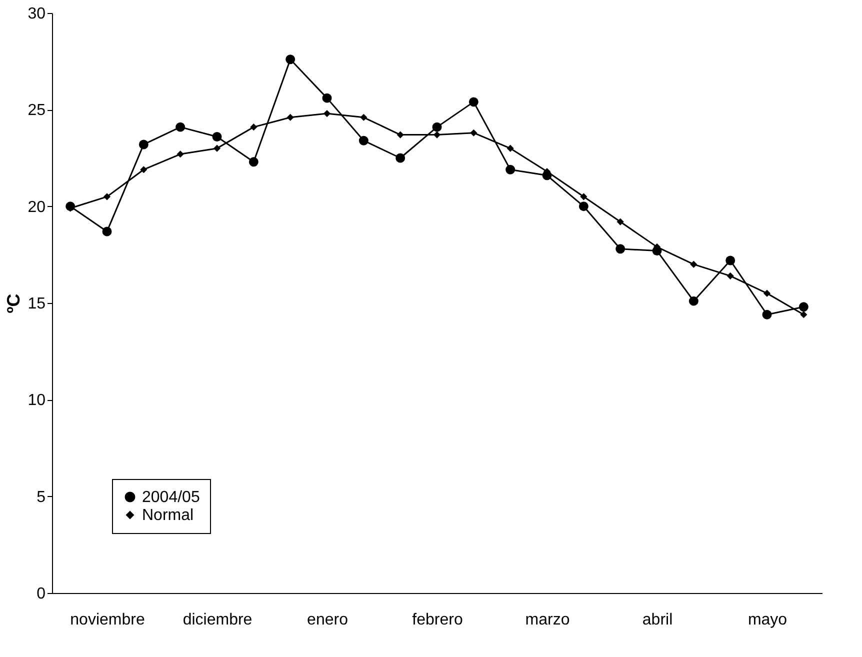 The image size is (862, 657). Describe the element at coordinates (37, 207) in the screenshot. I see `y-tick-label: 20` at that location.